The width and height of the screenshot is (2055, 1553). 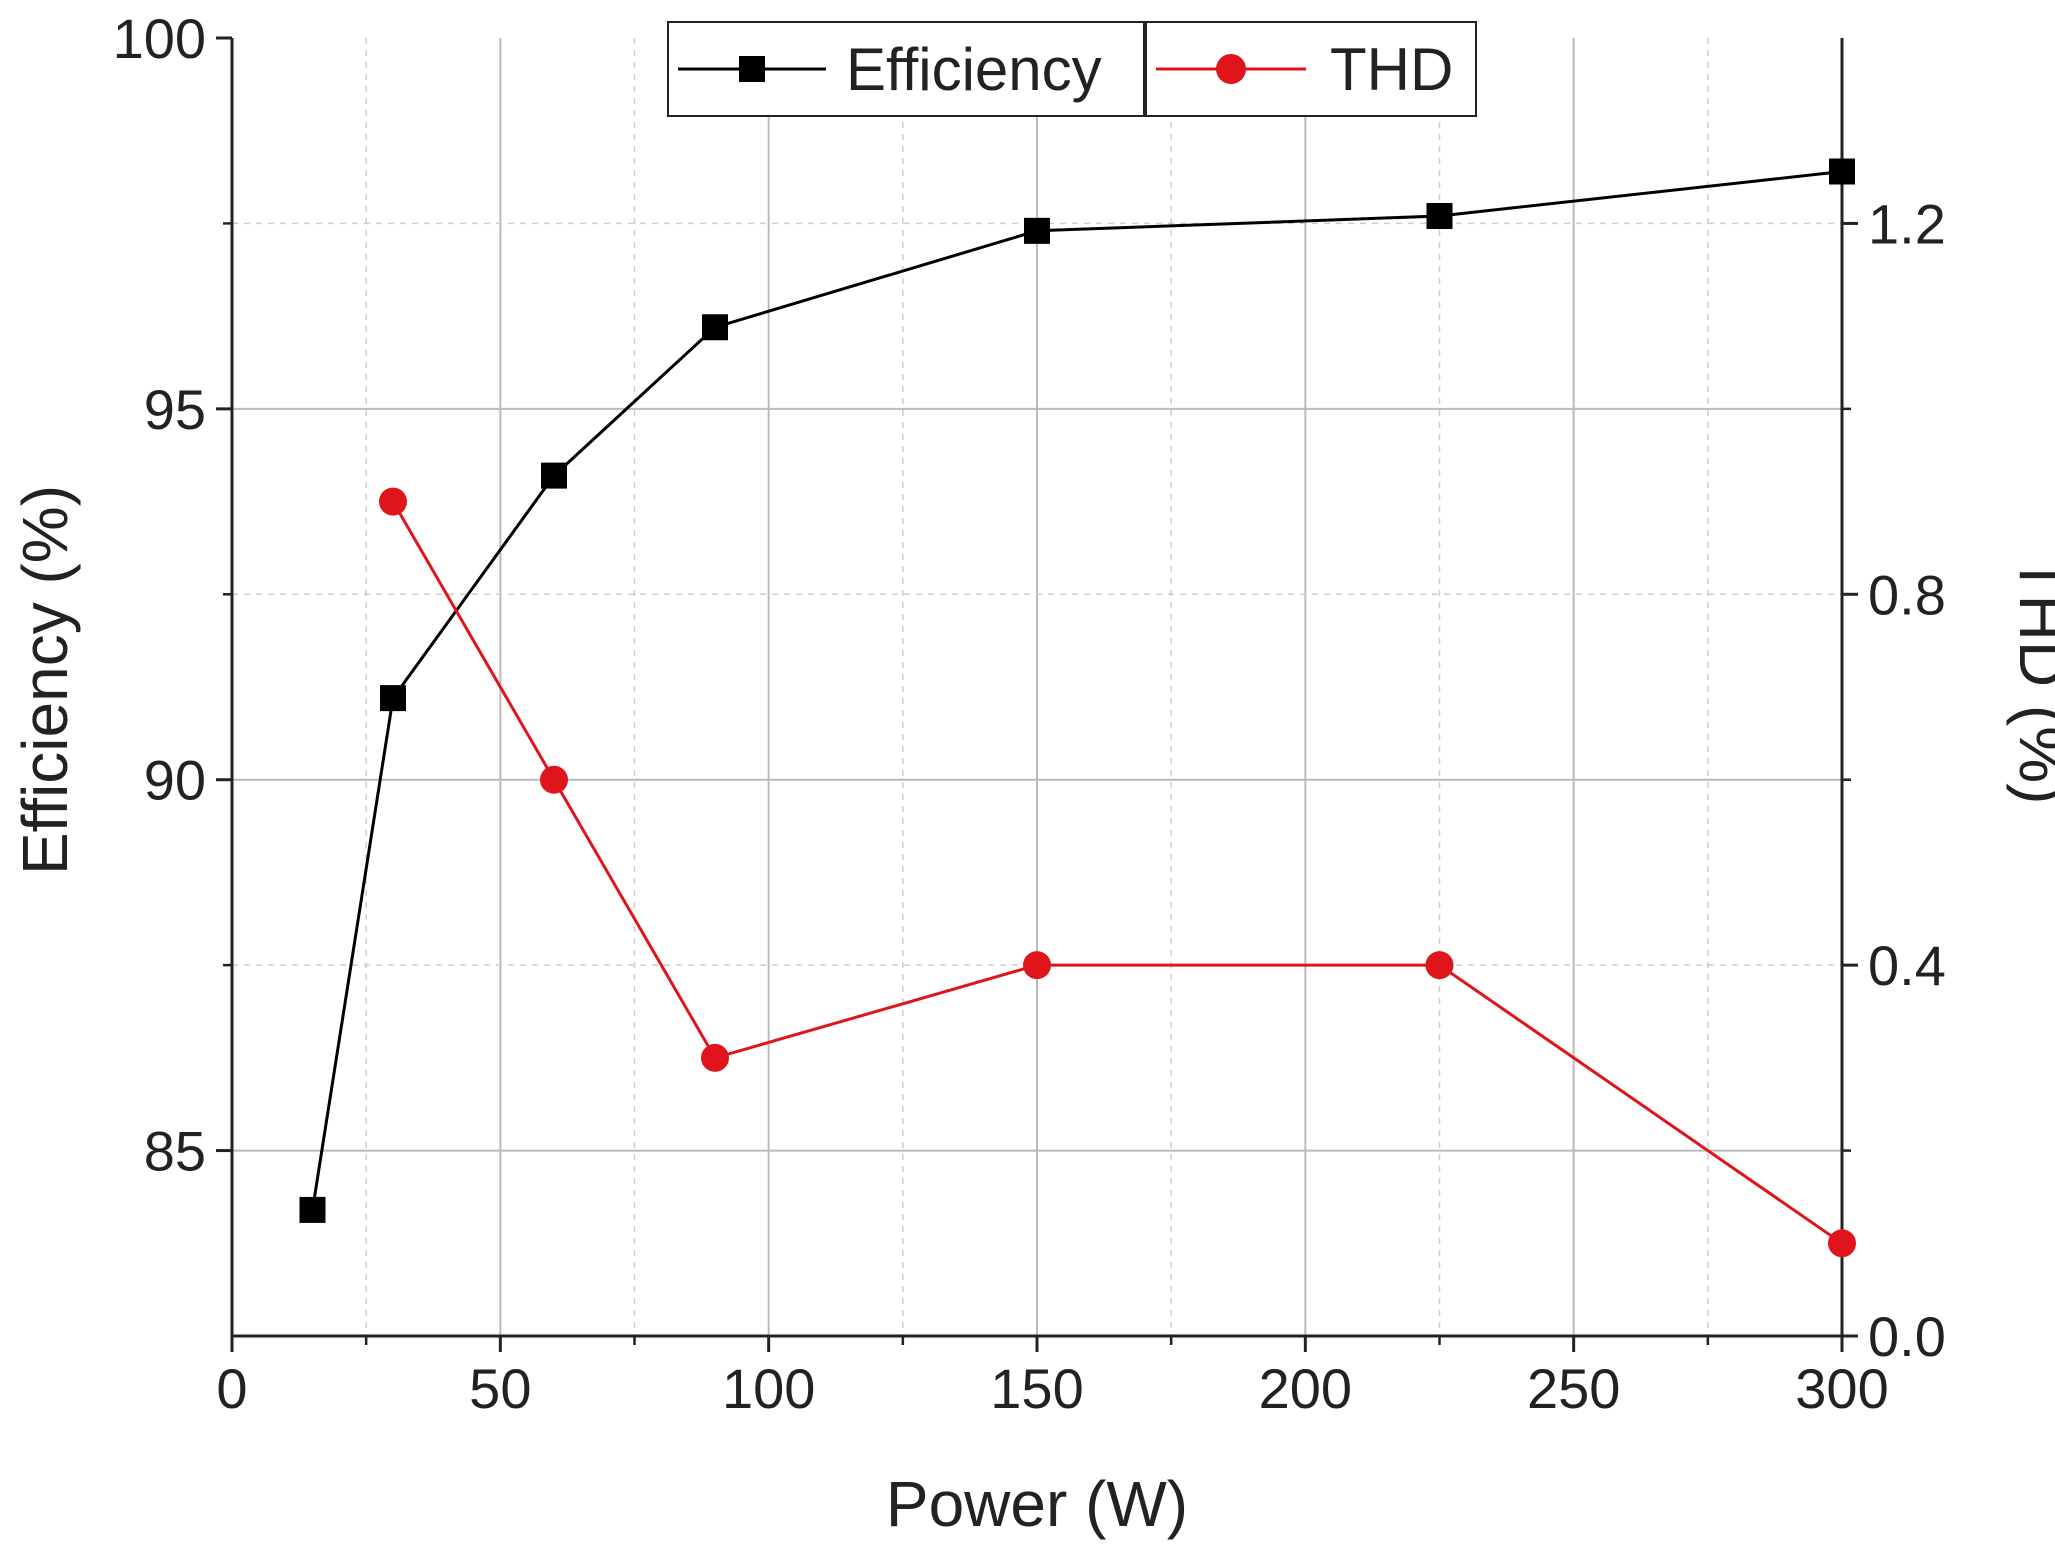 What do you see at coordinates (1907, 1336) in the screenshot?
I see `y-right-tick-label: 0.0` at bounding box center [1907, 1336].